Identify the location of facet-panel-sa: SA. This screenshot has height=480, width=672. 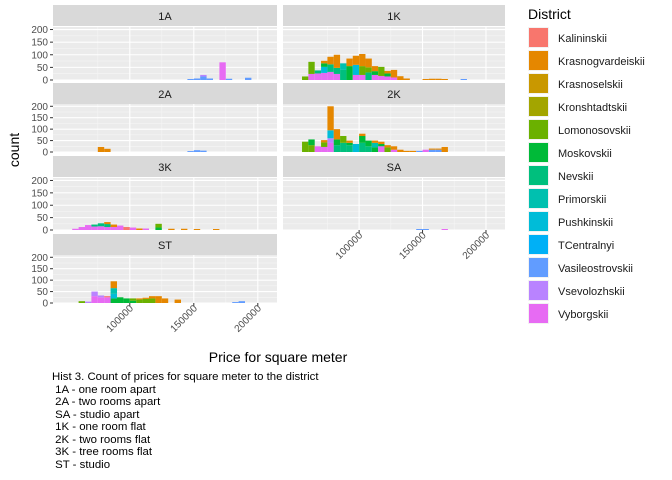
(394, 193).